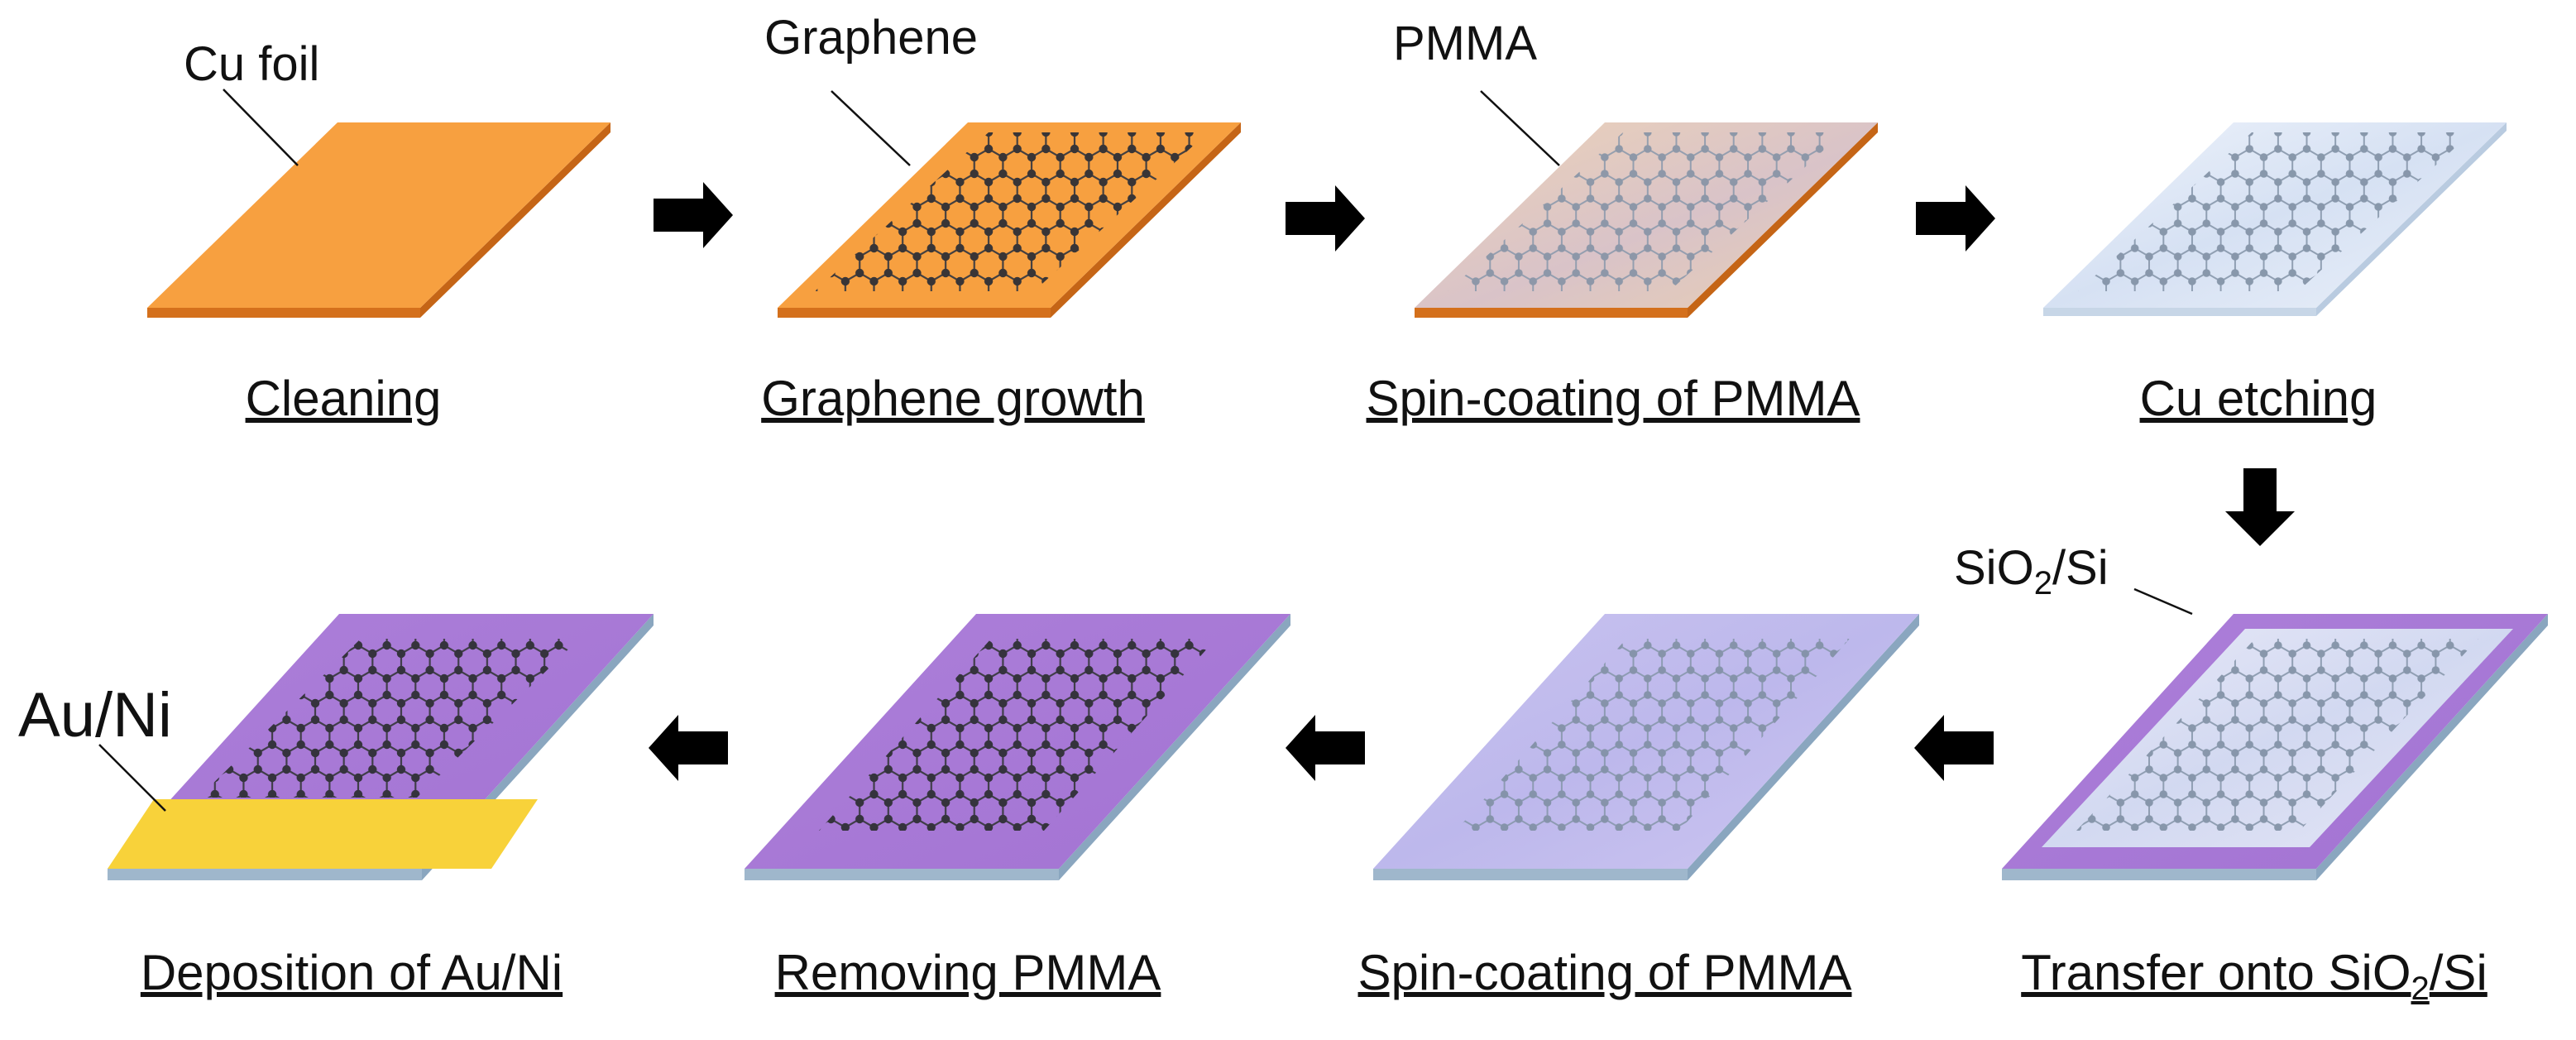 The image size is (2576, 1040). Describe the element at coordinates (1646, 220) in the screenshot. I see `step-3-pmma-on-cu-plate` at that location.